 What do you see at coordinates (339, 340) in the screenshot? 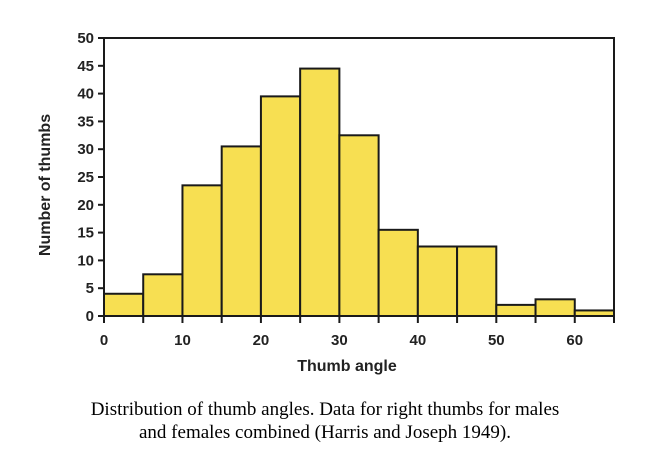
I see `x-tick-label: 30` at bounding box center [339, 340].